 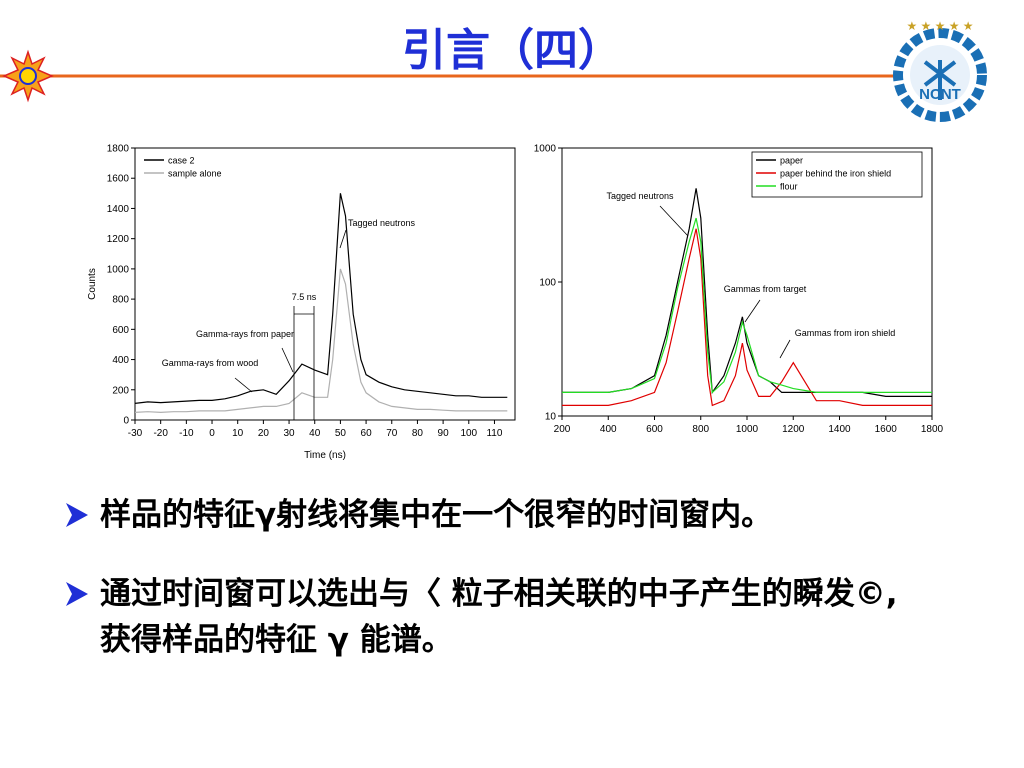 What do you see at coordinates (160, 433) in the screenshot?
I see `x-tick-label: -20` at bounding box center [160, 433].